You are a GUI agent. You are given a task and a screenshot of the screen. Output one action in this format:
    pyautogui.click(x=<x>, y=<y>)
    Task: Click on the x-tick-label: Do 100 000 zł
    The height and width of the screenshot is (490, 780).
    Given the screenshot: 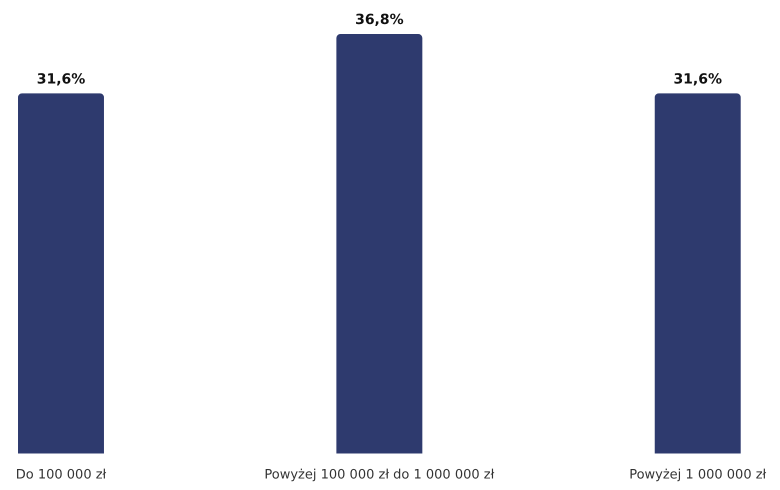 What is the action you would take?
    pyautogui.click(x=61, y=475)
    